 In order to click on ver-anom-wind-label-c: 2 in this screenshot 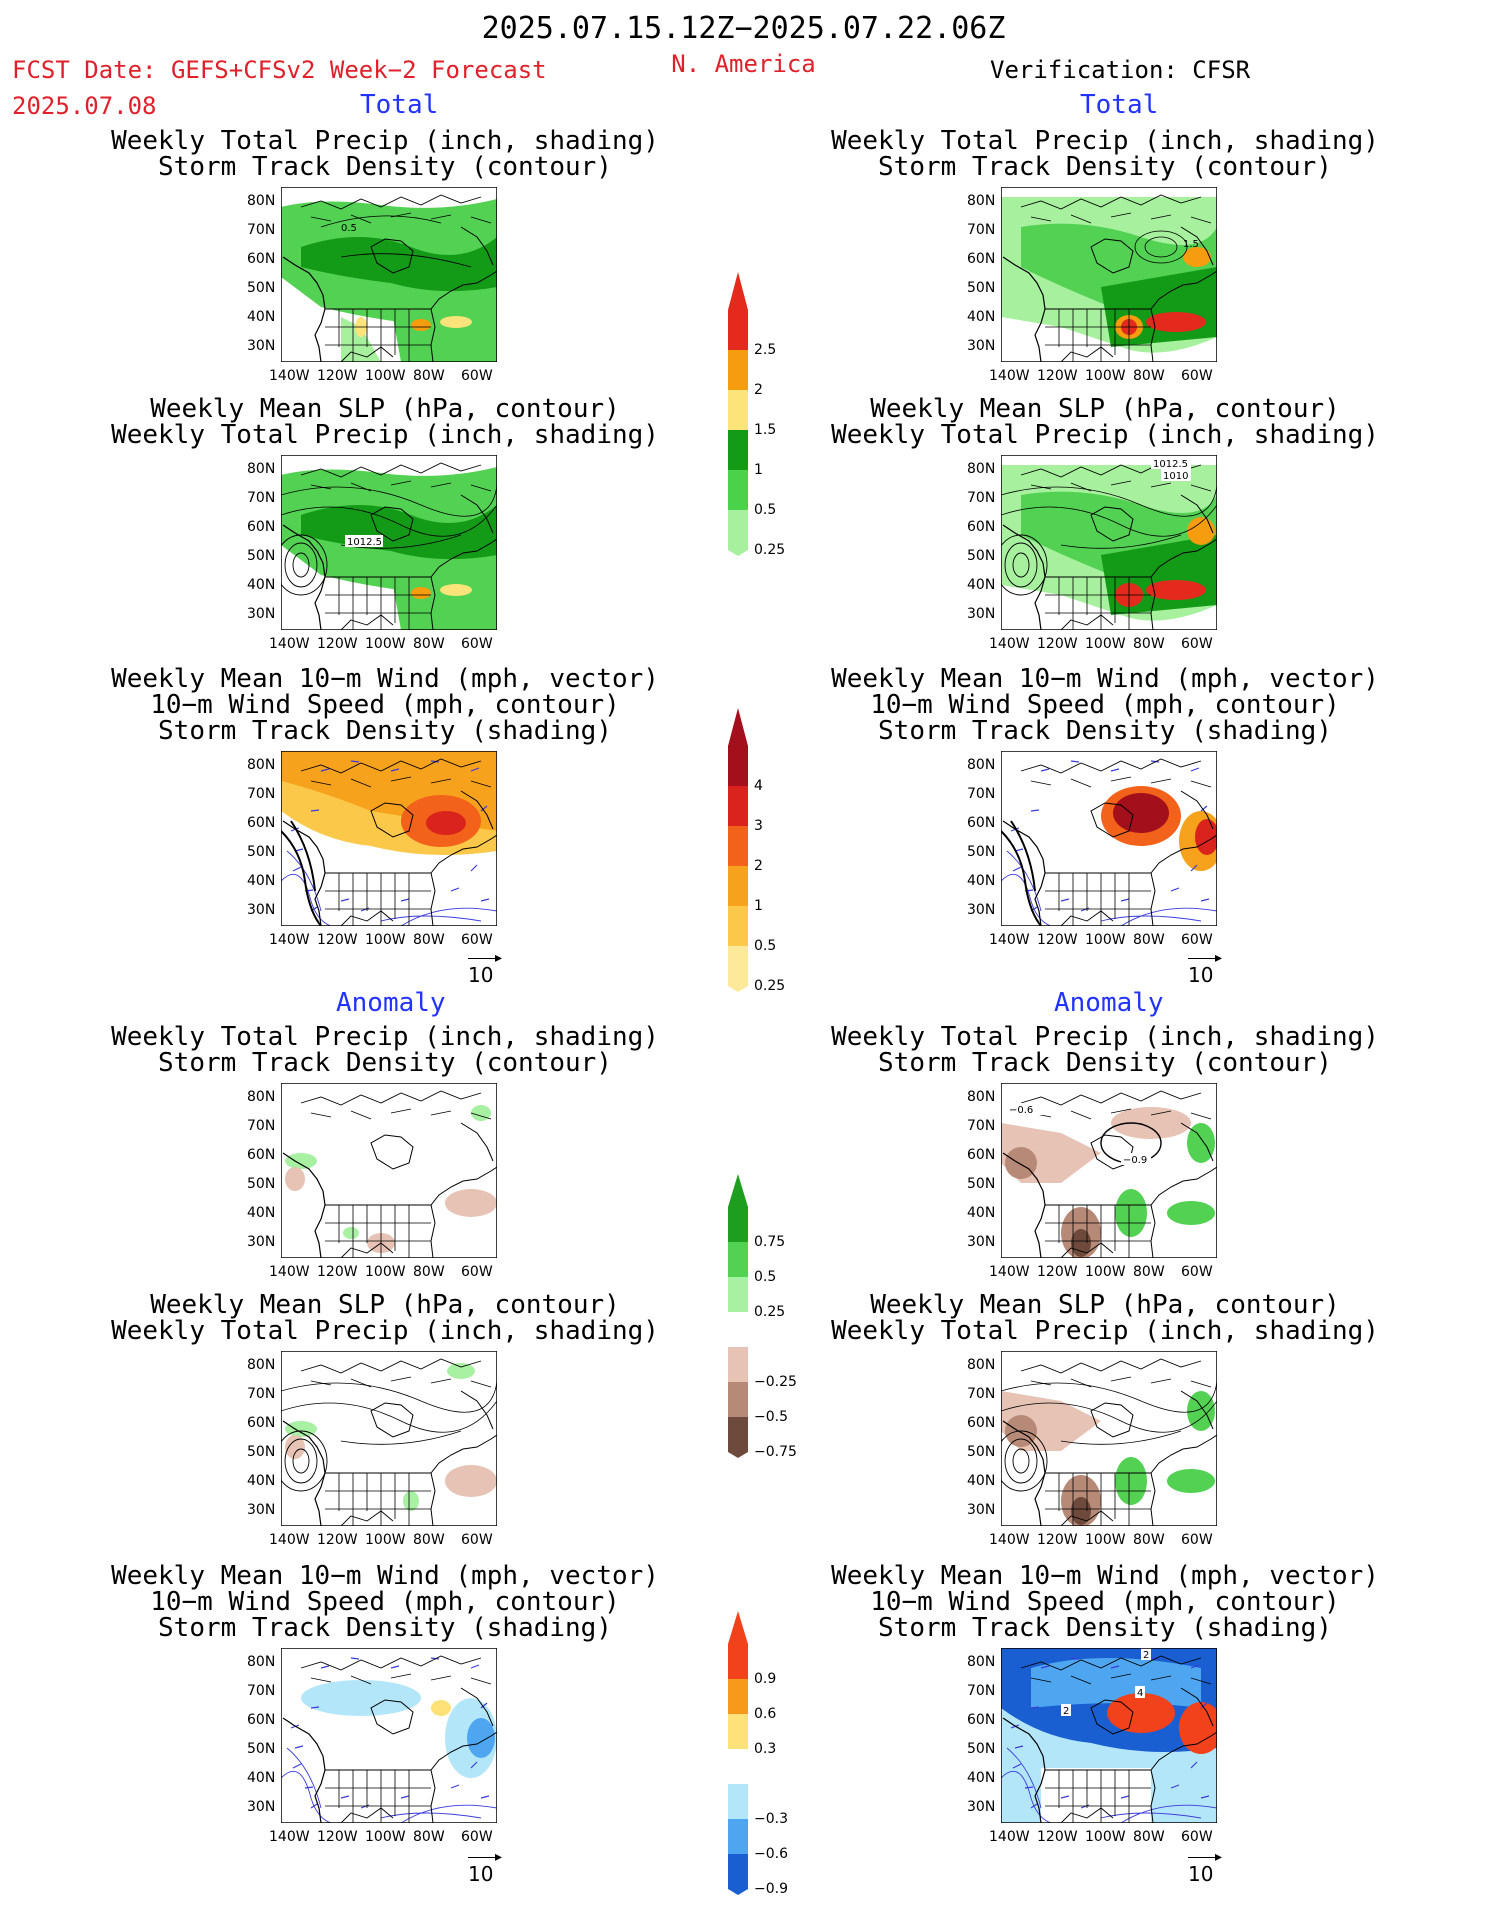, I will do `click(1066, 1711)`.